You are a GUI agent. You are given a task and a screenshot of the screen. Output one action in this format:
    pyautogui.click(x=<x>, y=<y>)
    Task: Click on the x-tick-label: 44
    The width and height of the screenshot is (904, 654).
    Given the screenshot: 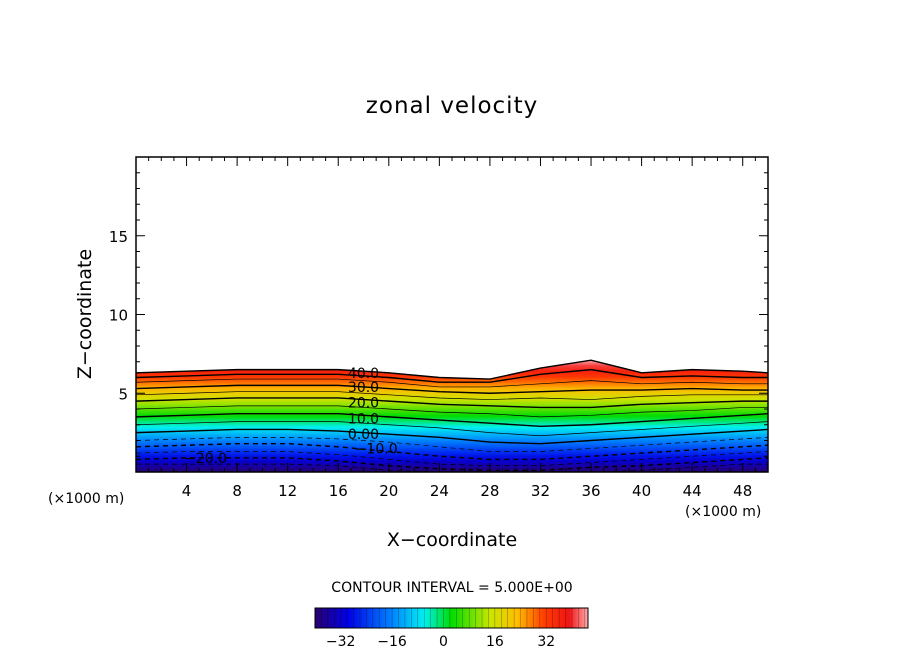 What is the action you would take?
    pyautogui.click(x=692, y=491)
    